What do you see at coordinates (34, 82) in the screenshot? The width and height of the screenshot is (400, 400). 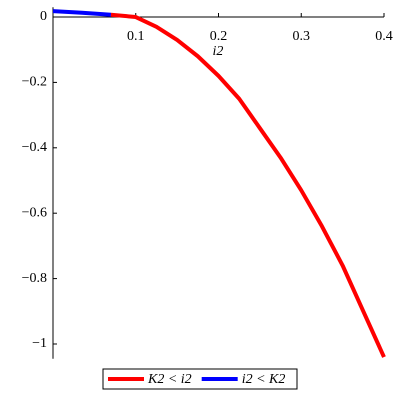 I see `y-tick-label: −0.2` at bounding box center [34, 82].